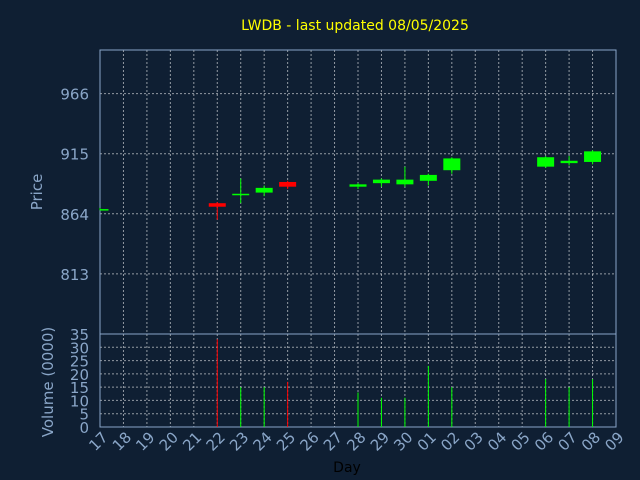 The width and height of the screenshot is (640, 480). Describe the element at coordinates (145, 441) in the screenshot. I see `x-tick-label: 19` at that location.